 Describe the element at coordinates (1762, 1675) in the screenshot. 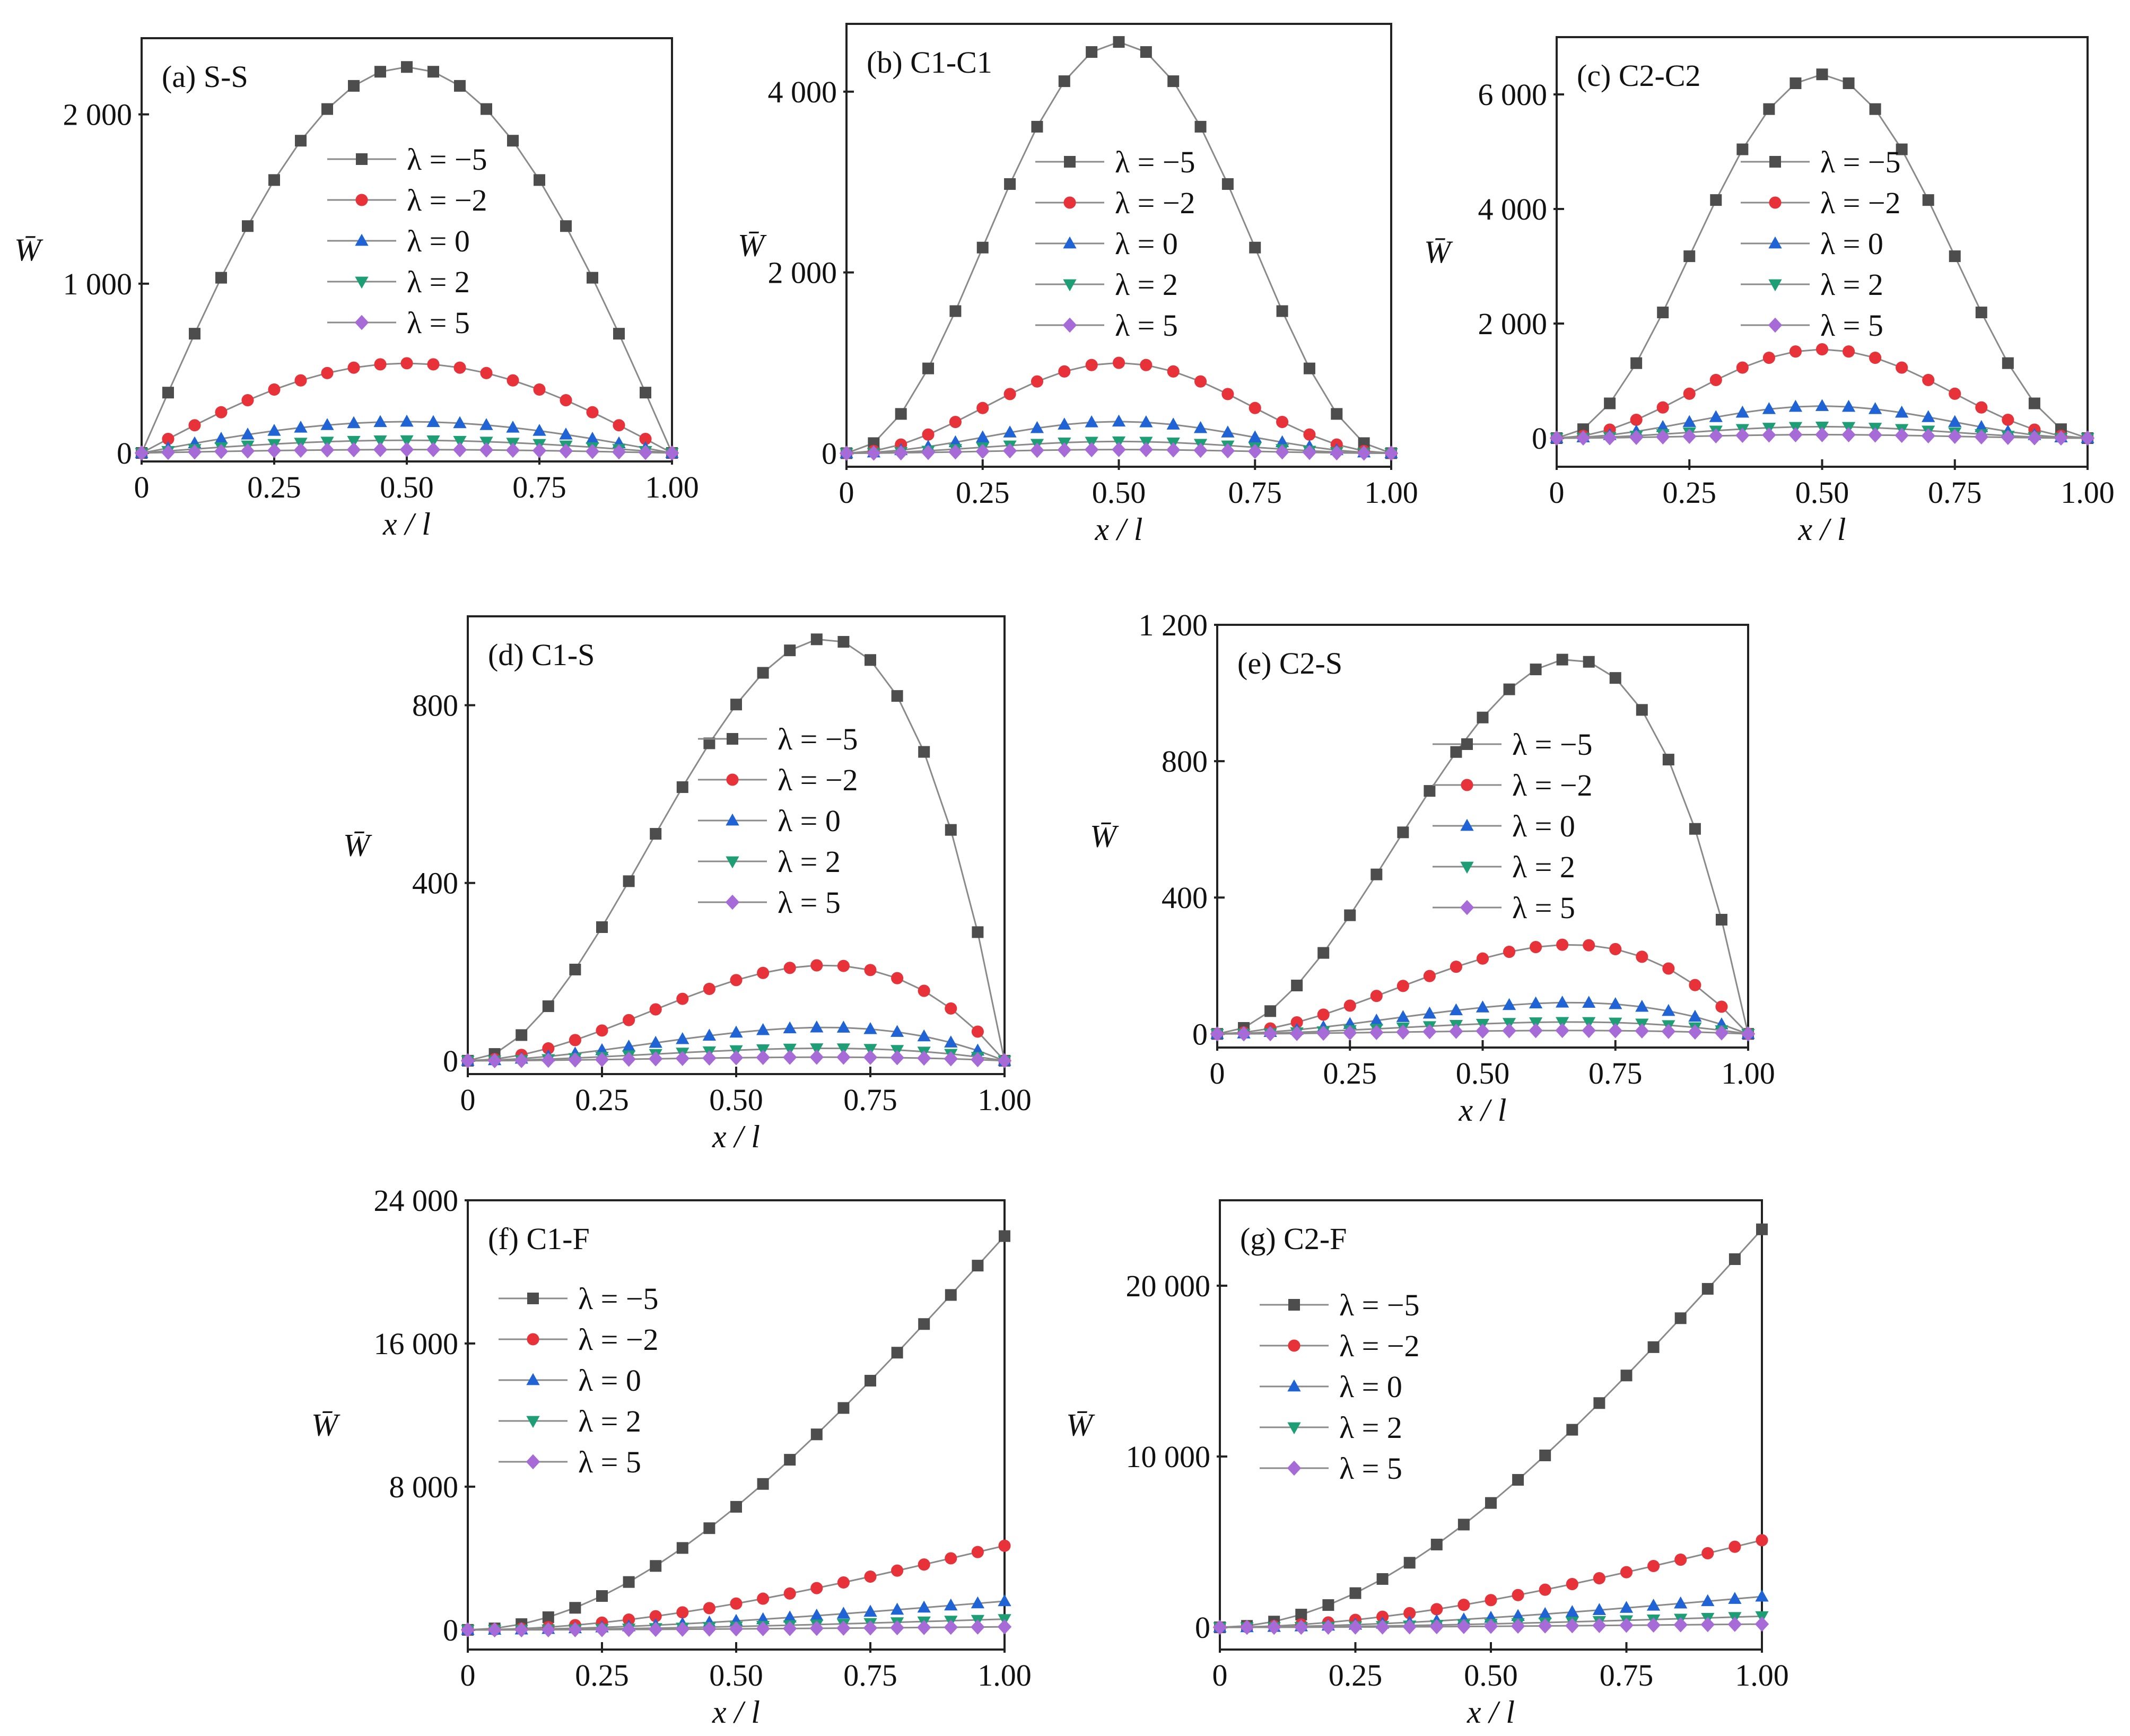

I see `x-tick-label: 1.00` at that location.